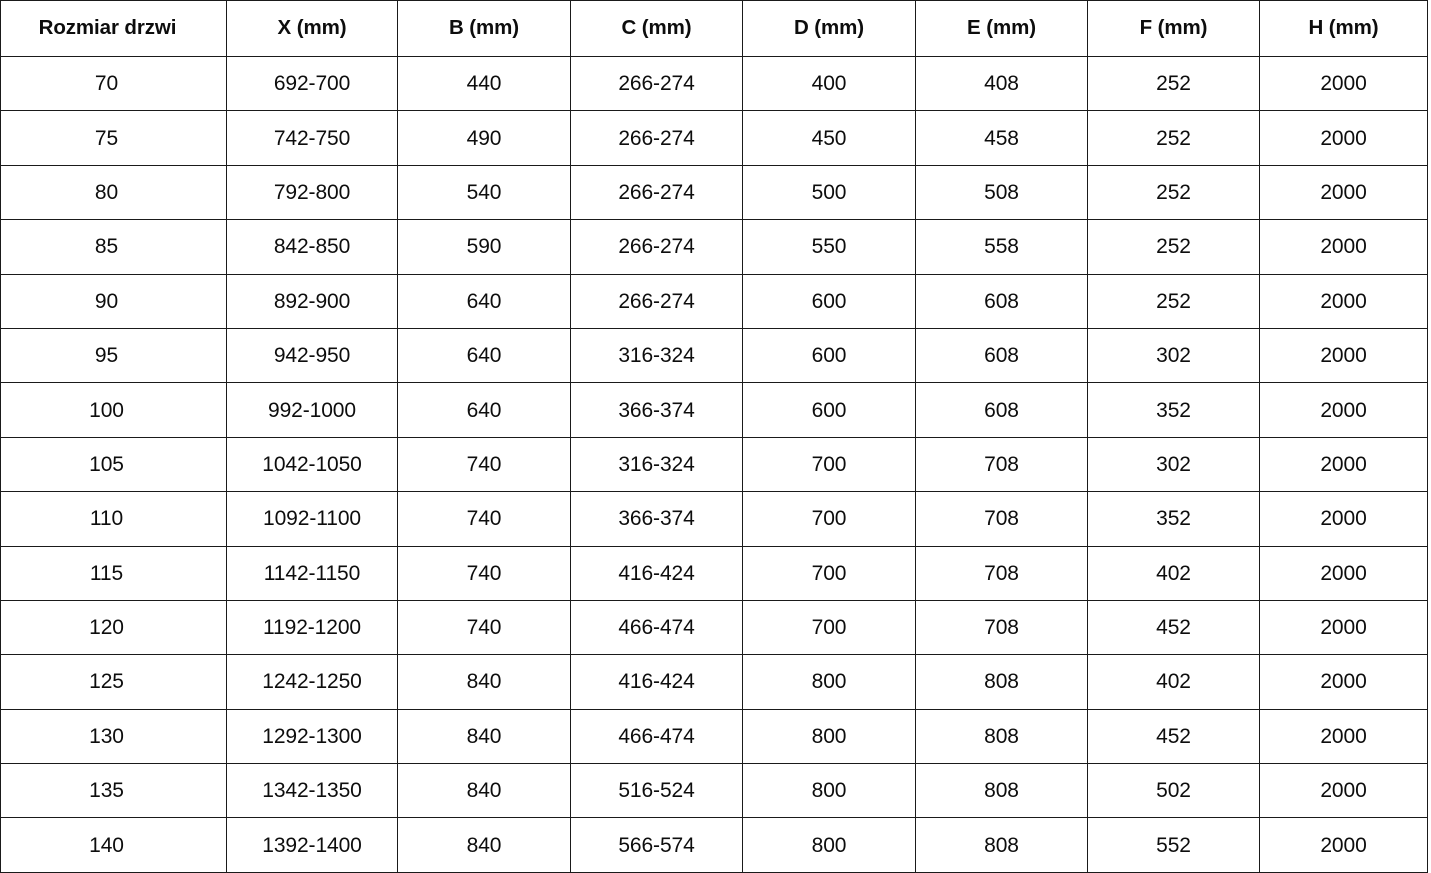  What do you see at coordinates (113, 301) in the screenshot?
I see `cell-size: 90` at bounding box center [113, 301].